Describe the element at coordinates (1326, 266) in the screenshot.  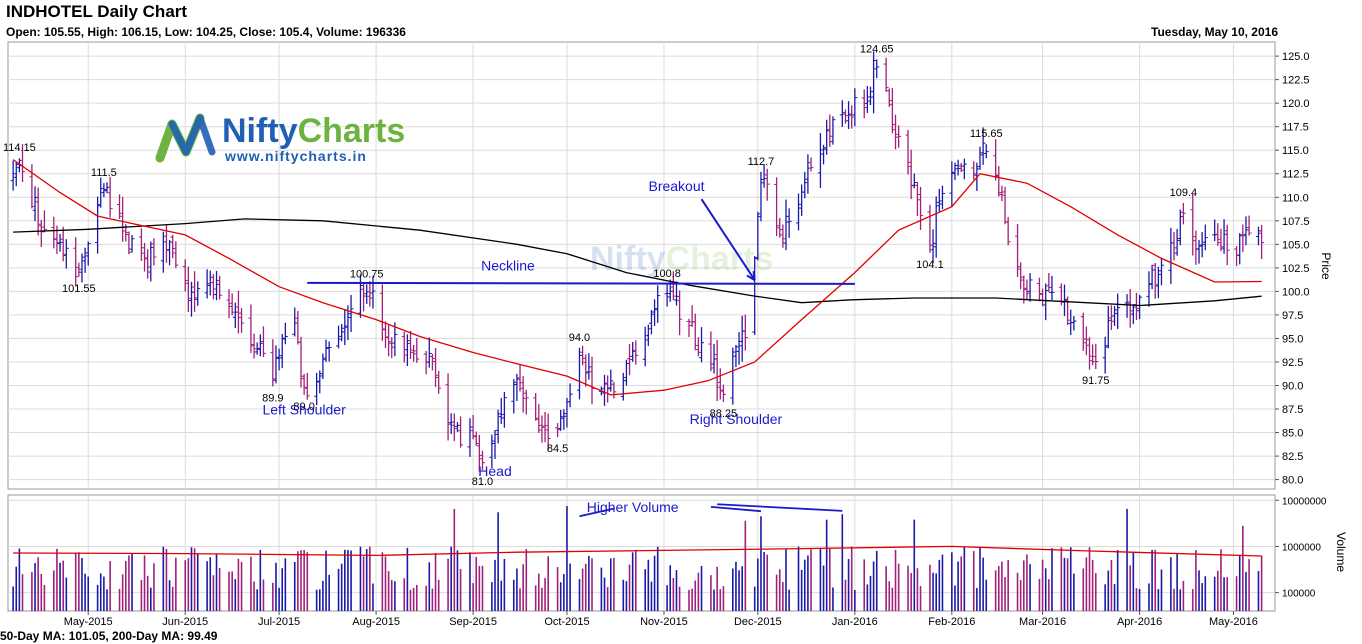
I see `price-axis-title: Price` at that location.